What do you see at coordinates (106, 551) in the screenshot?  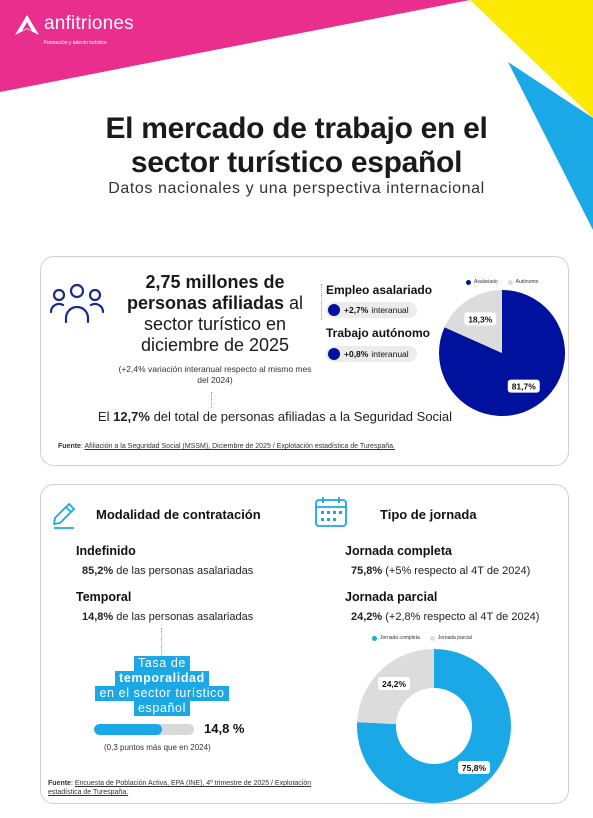 I see `indefinido-label: Indefinido` at bounding box center [106, 551].